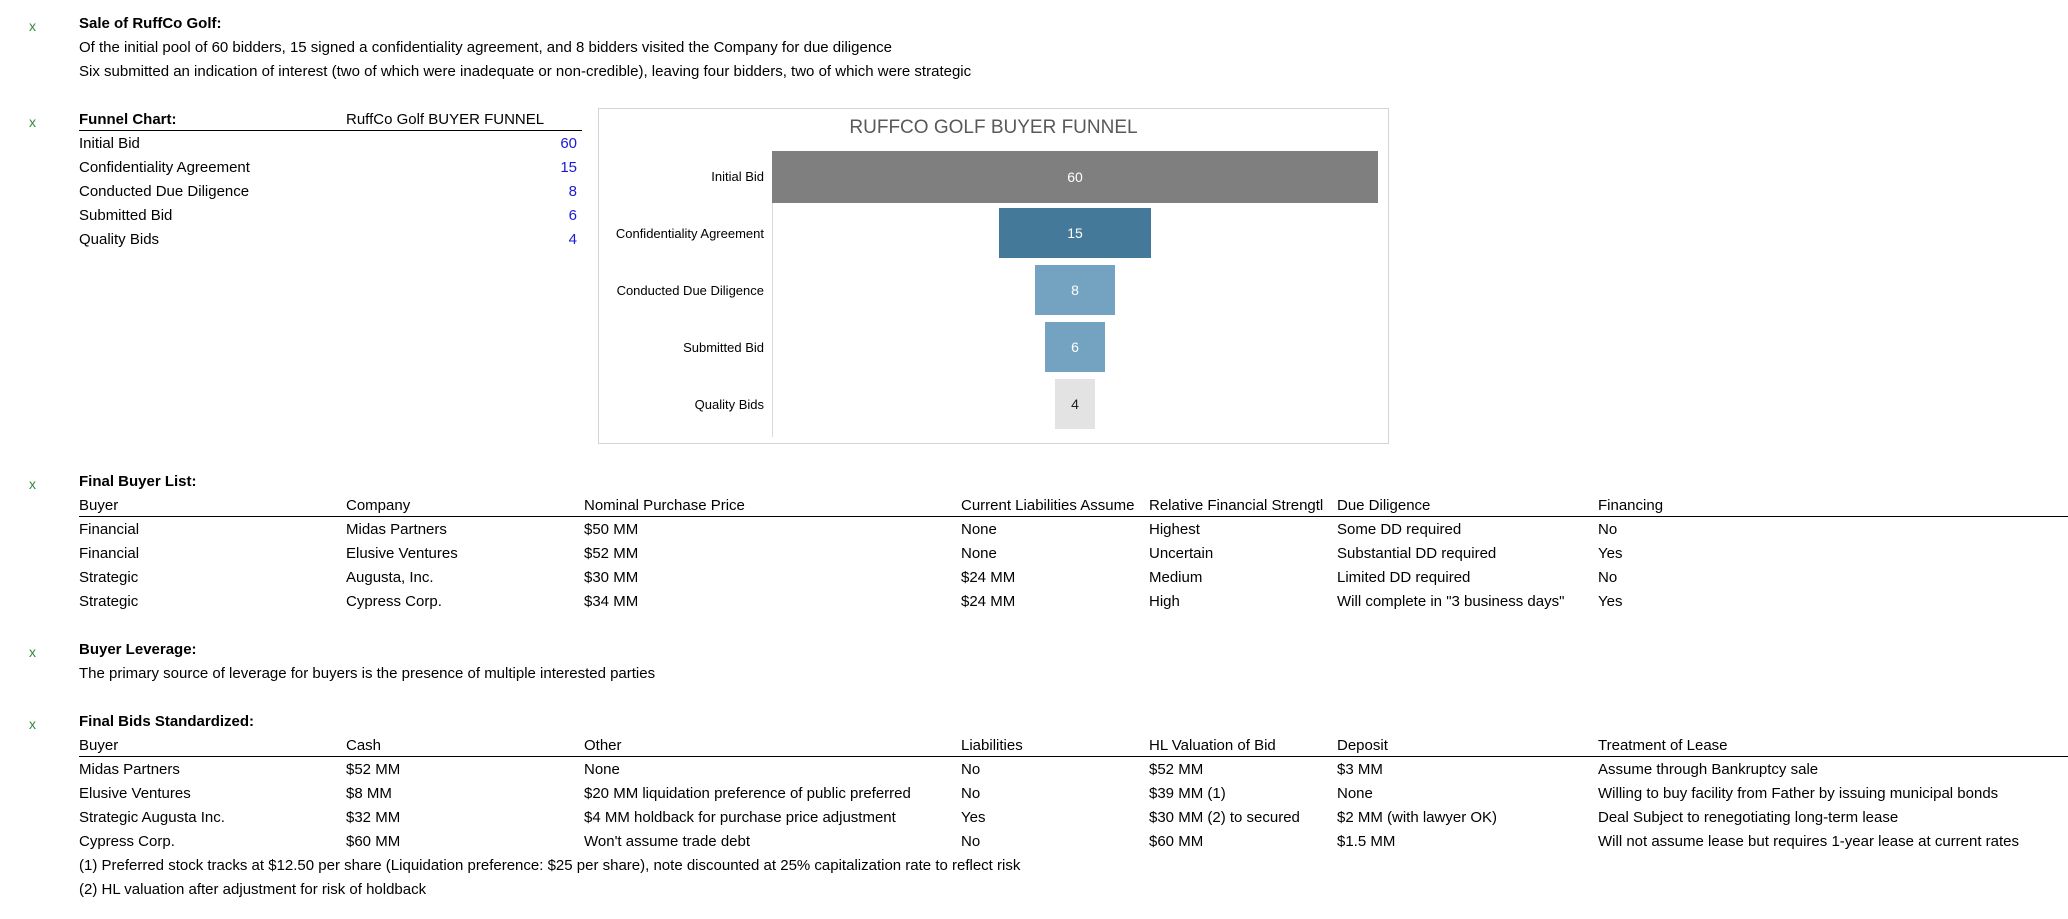 This screenshot has height=919, width=2068. Describe the element at coordinates (1384, 505) in the screenshot. I see `column-header: Due Diligence` at that location.